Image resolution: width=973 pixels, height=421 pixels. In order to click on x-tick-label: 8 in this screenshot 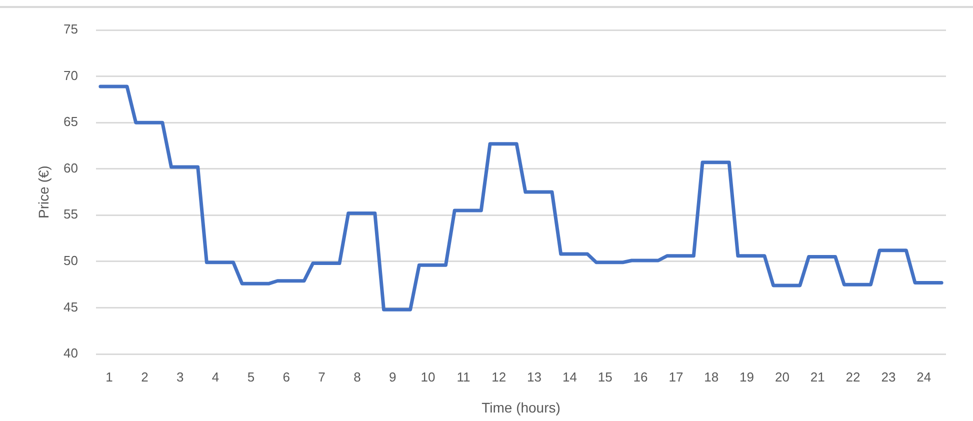, I will do `click(357, 376)`.